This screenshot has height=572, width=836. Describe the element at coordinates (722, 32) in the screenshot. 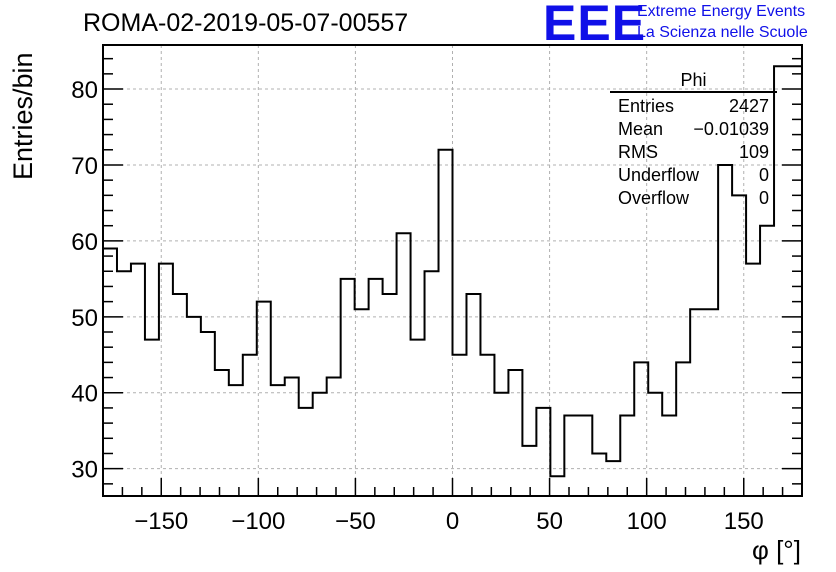

I see `logo-line-2: La Scienza nelle Scuole` at that location.